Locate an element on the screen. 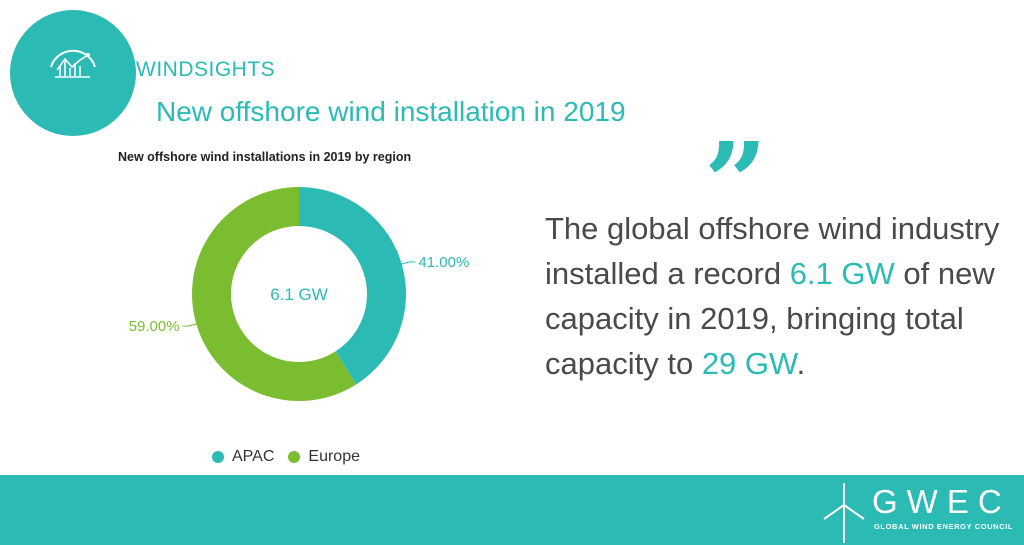 The height and width of the screenshot is (545, 1024). legend-item-europe: Europe is located at coordinates (324, 457).